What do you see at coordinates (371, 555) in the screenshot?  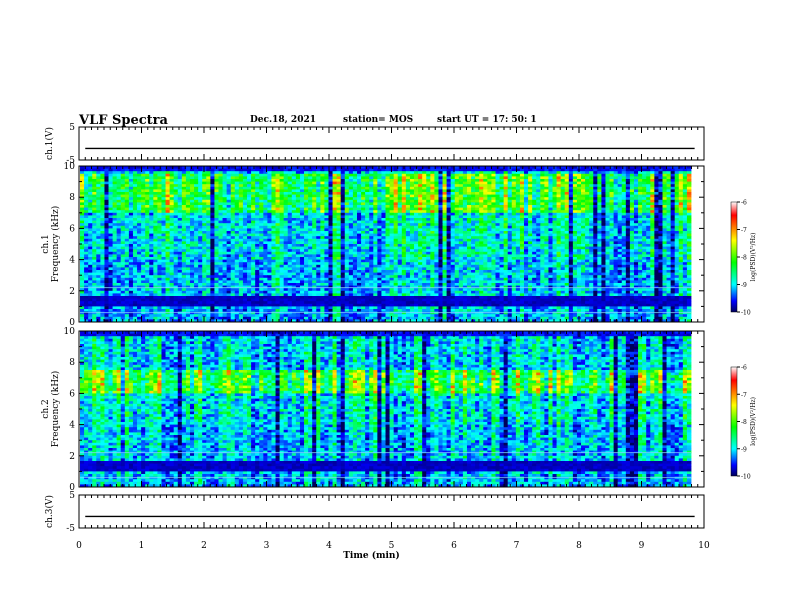 I see `x-axis-label: Time (min)` at bounding box center [371, 555].